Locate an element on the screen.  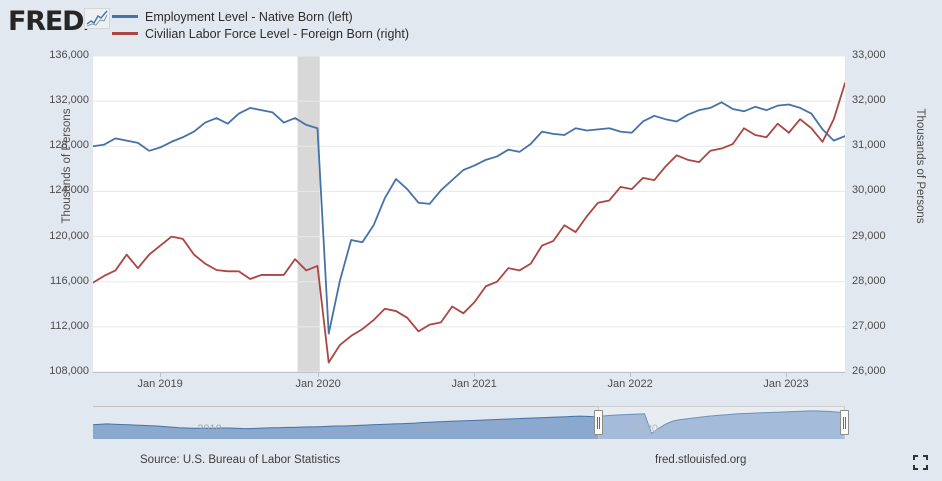
y-axis-title-right: Thousands of Persons is located at coordinates (920, 166).